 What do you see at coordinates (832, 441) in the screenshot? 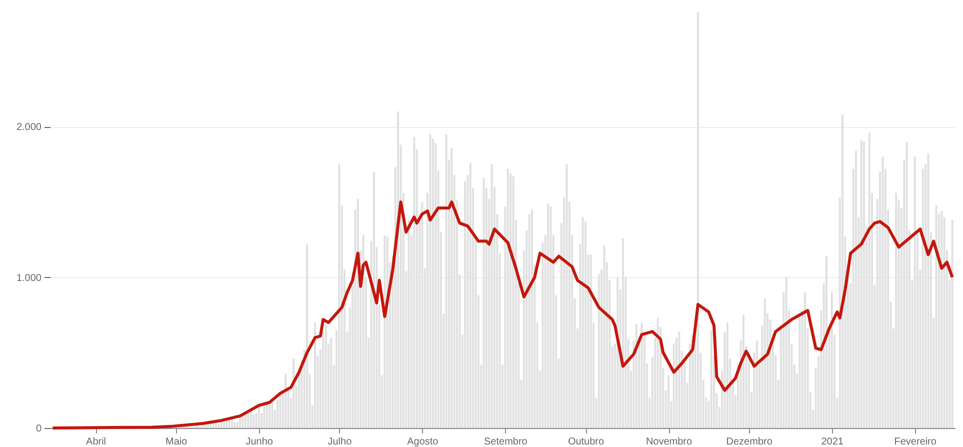
I see `x-tick-label: 2021` at bounding box center [832, 441].